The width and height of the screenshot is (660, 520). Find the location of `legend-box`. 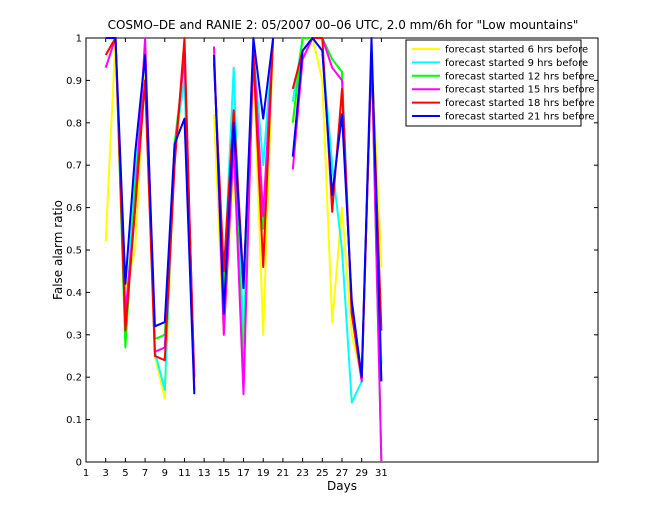

legend-box is located at coordinates (493, 83).